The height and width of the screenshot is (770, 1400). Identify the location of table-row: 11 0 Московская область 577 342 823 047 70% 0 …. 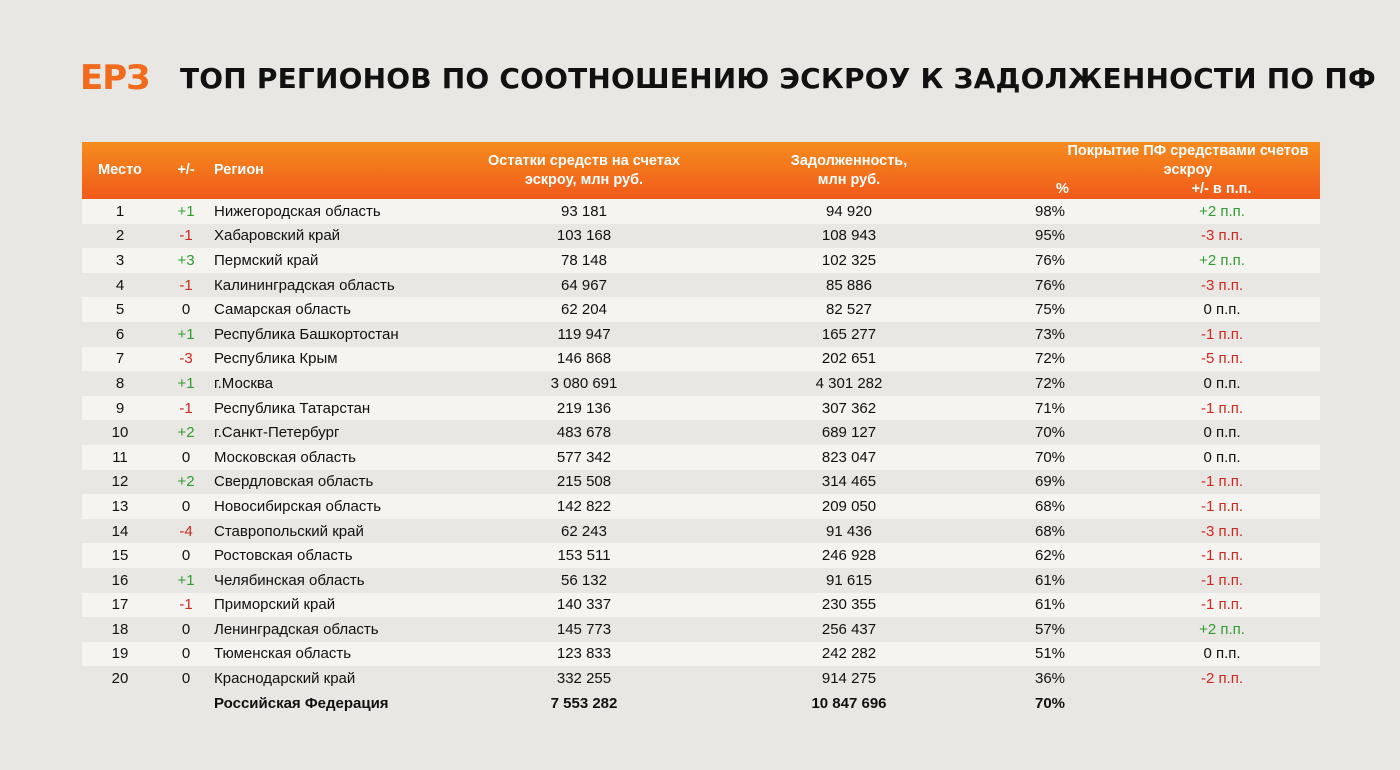
(701, 457).